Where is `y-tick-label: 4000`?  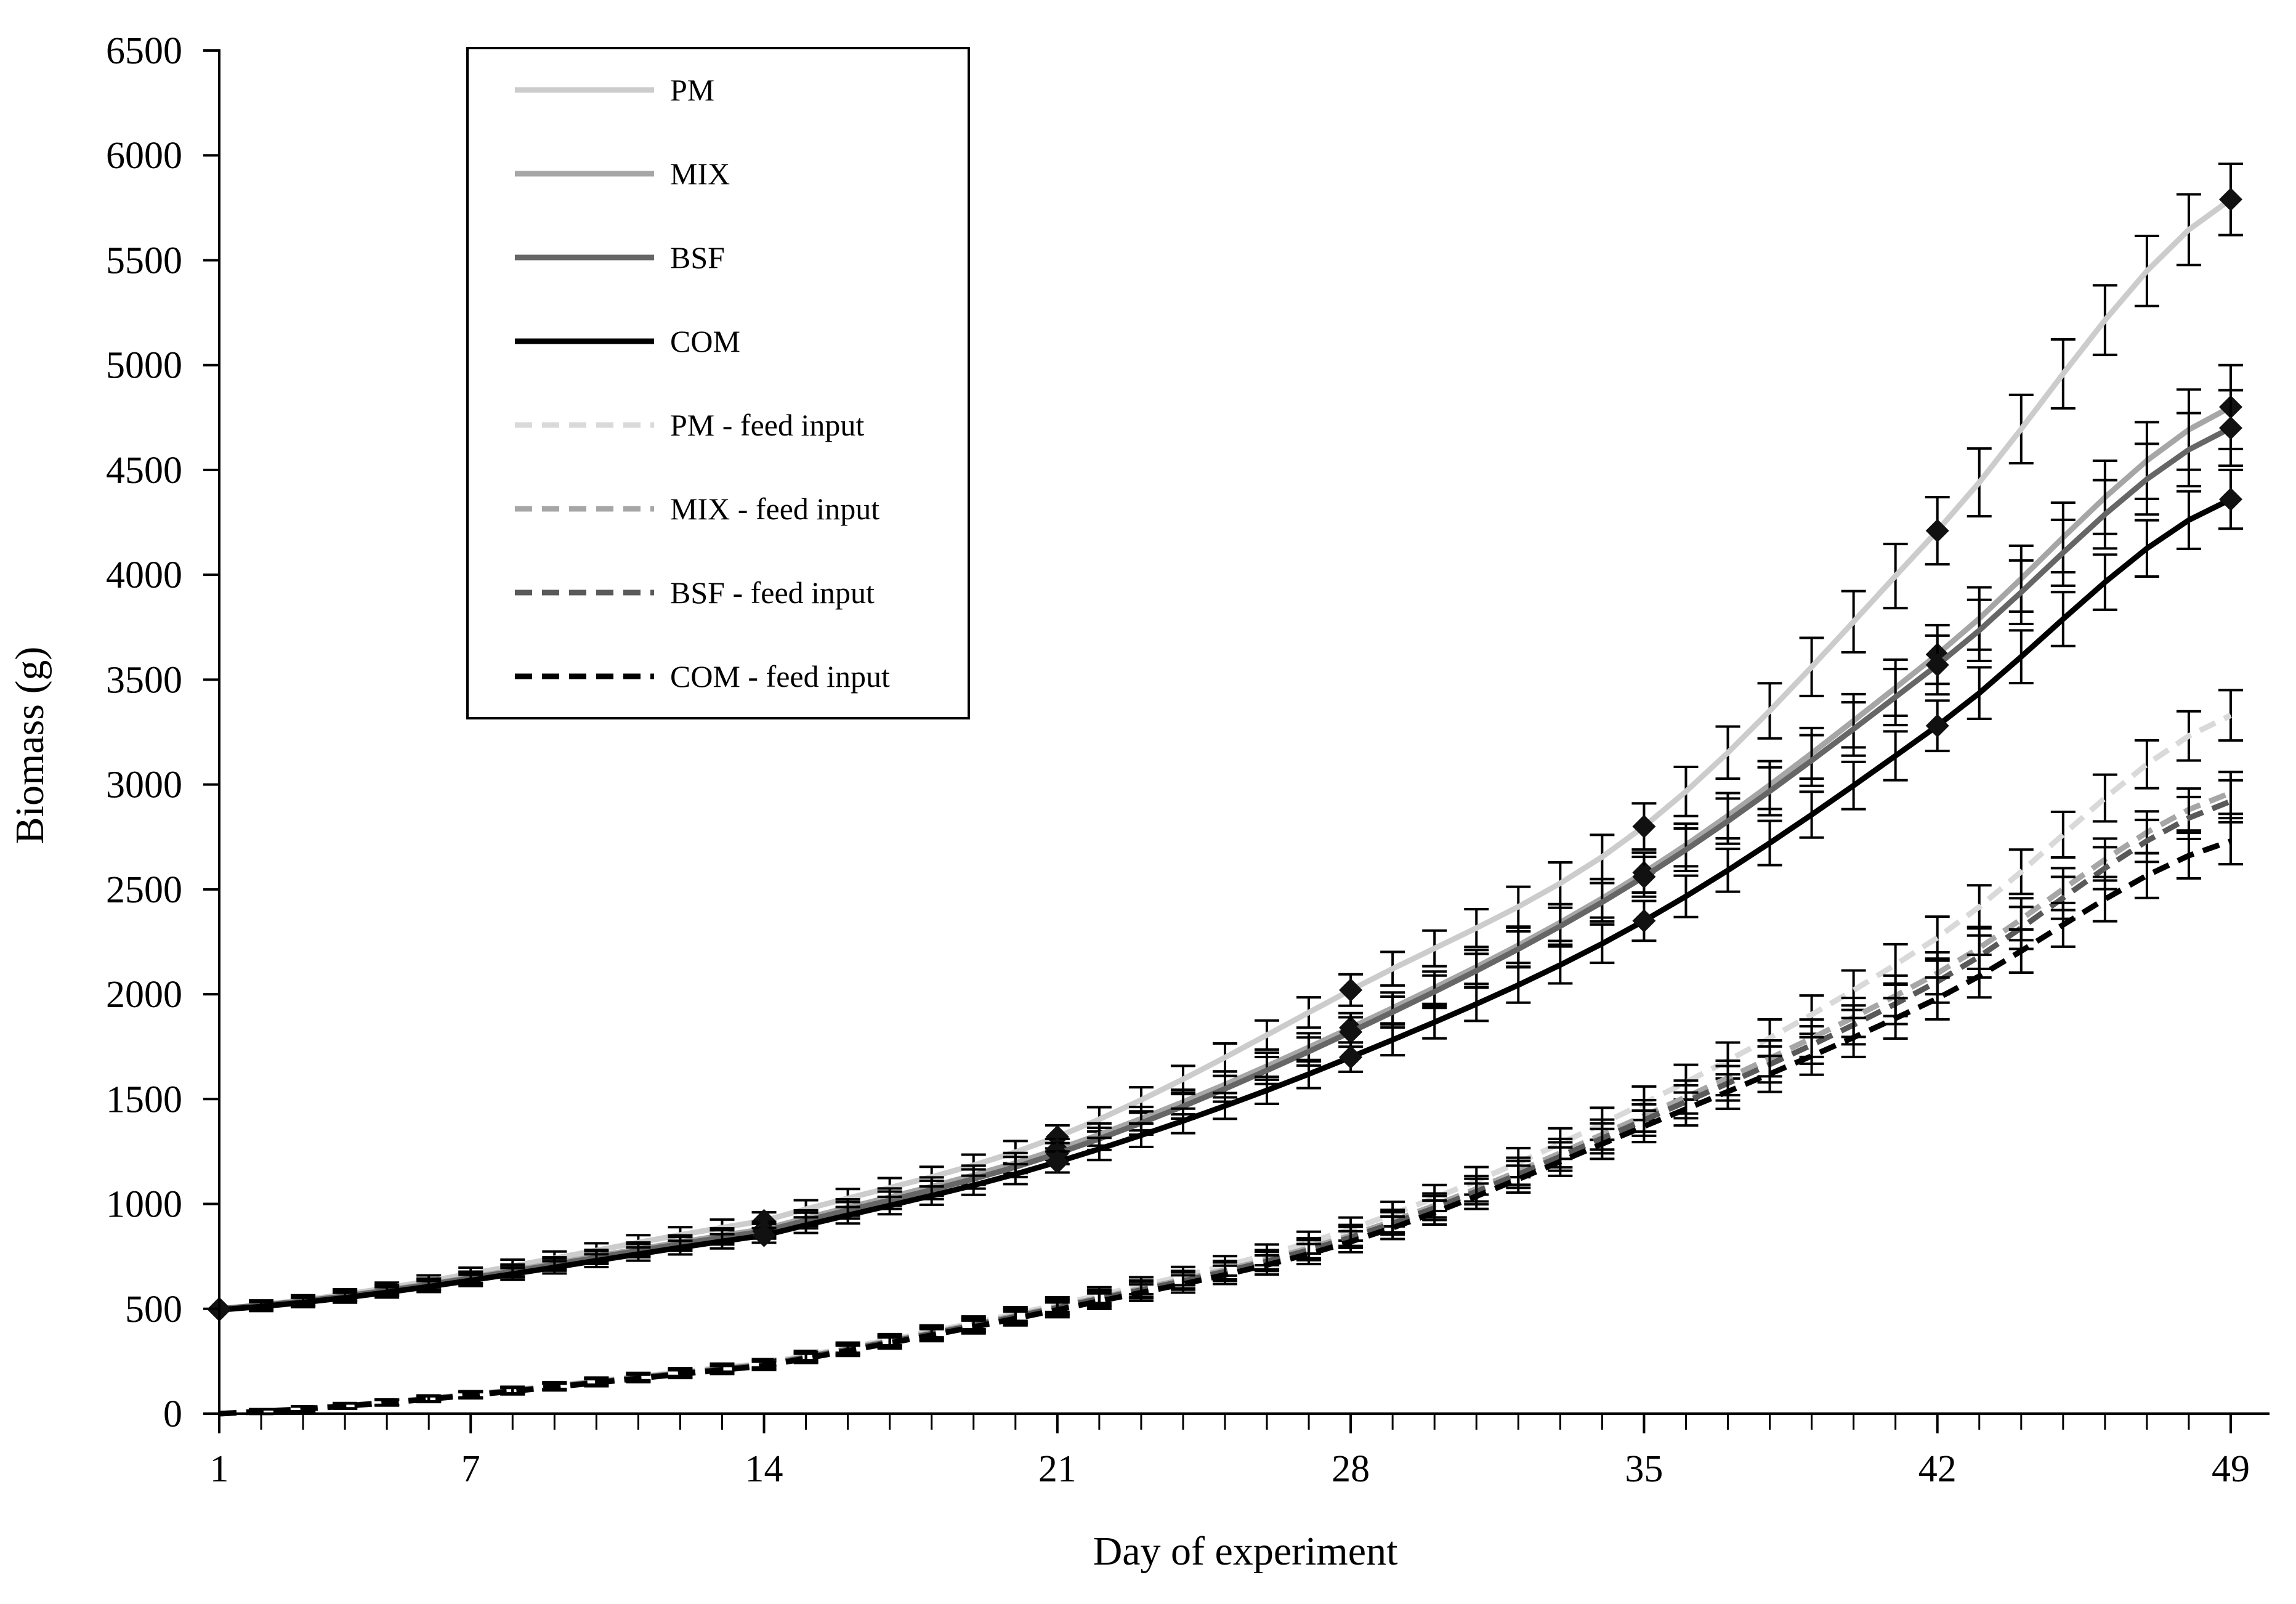 y-tick-label: 4000 is located at coordinates (144, 575).